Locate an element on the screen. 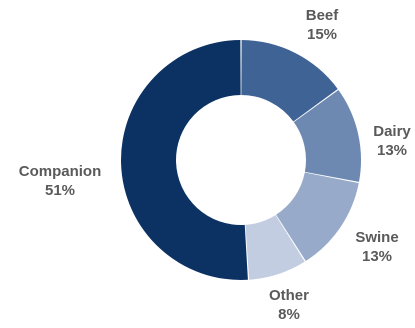 This screenshot has height=328, width=415. label-dairy-value: 13% is located at coordinates (392, 150).